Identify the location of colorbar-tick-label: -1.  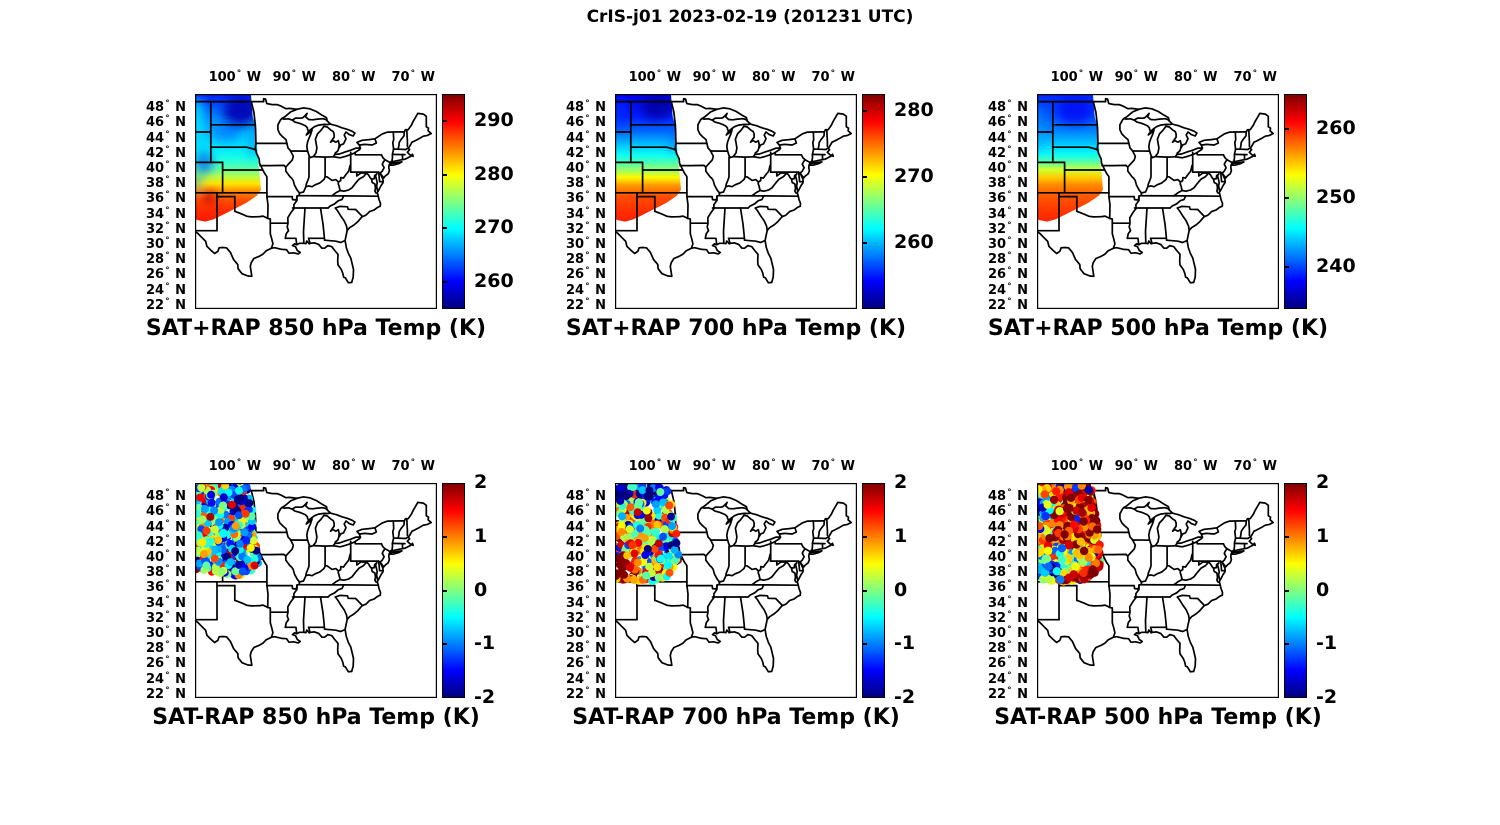
(485, 643).